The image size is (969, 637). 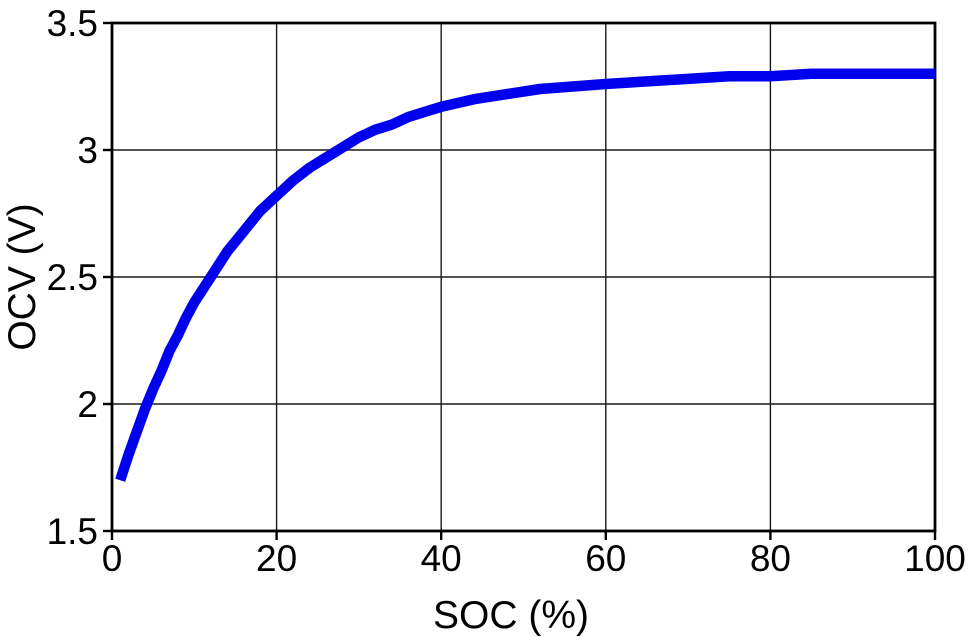 What do you see at coordinates (22, 276) in the screenshot?
I see `y-axis-label: OCV (V)` at bounding box center [22, 276].